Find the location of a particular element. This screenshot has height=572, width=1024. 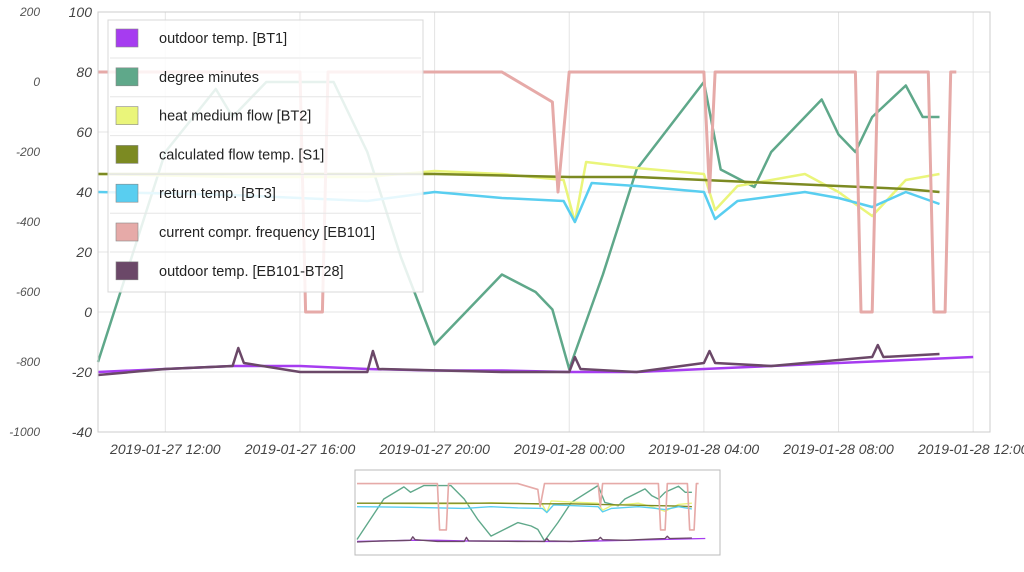

x-tick-label: 2019-01-28 08:00 is located at coordinates (838, 449).